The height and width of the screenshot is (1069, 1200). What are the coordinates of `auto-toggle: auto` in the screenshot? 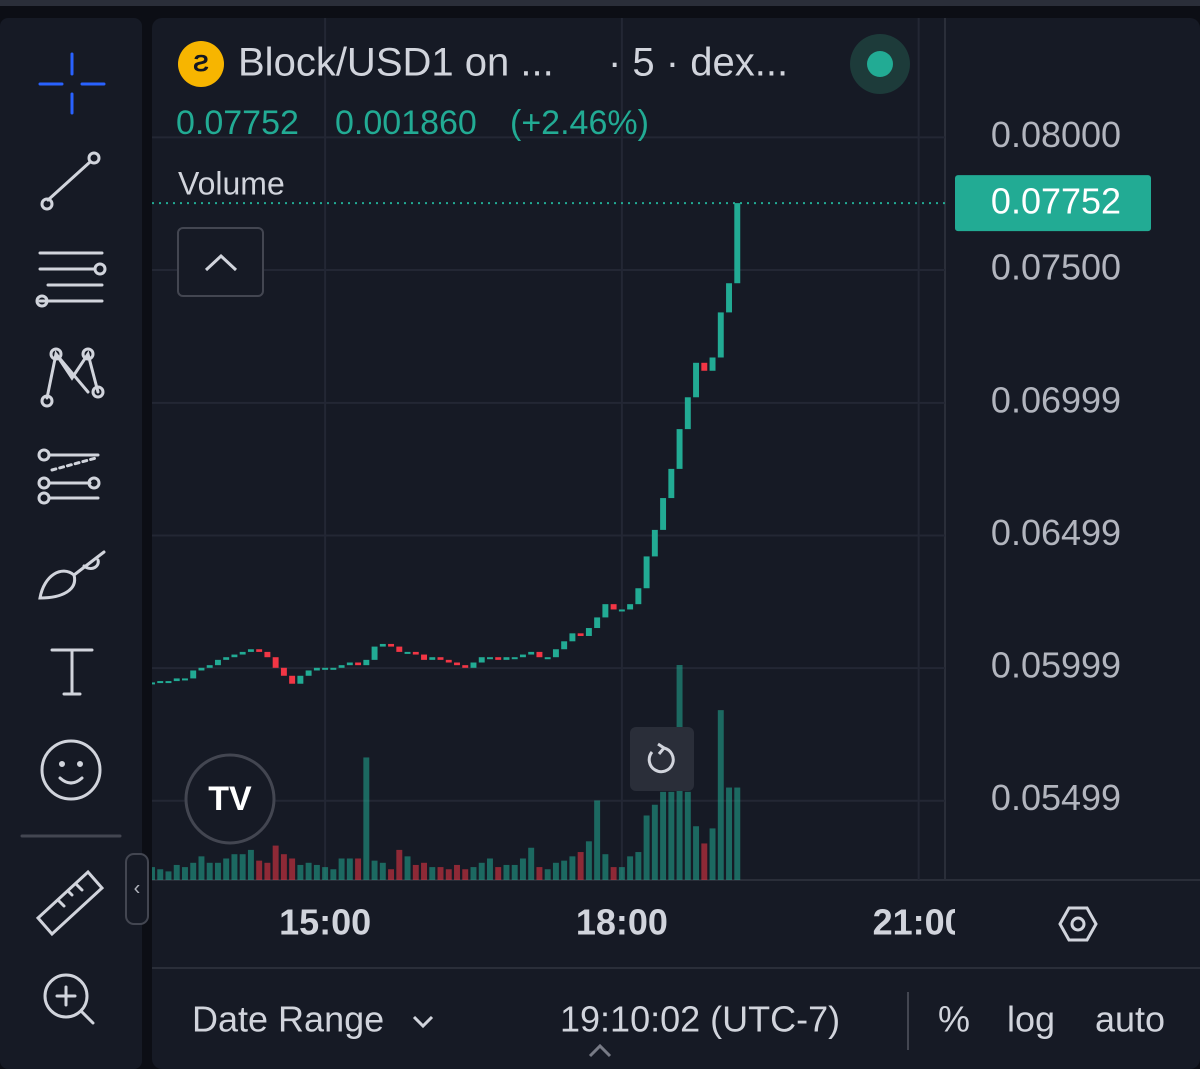 It's located at (1130, 1019).